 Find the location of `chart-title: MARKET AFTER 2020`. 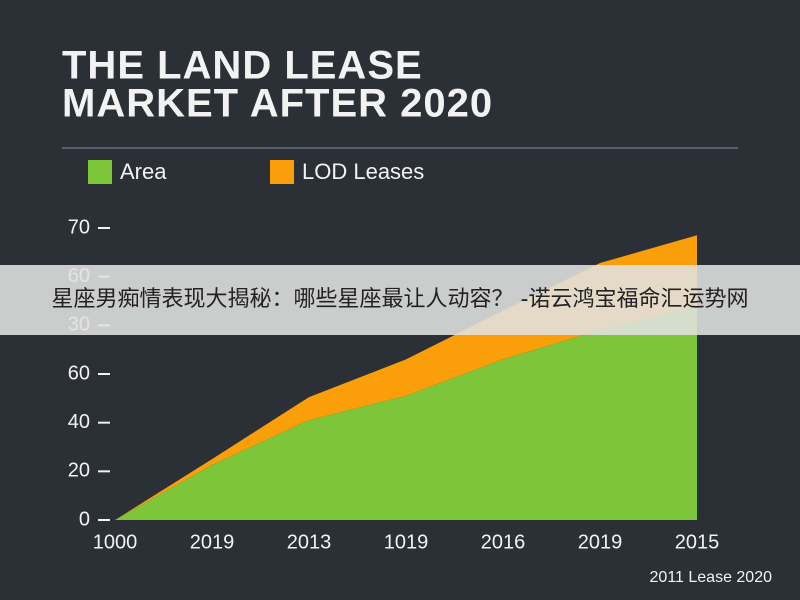

chart-title: MARKET AFTER 2020 is located at coordinates (277, 104).